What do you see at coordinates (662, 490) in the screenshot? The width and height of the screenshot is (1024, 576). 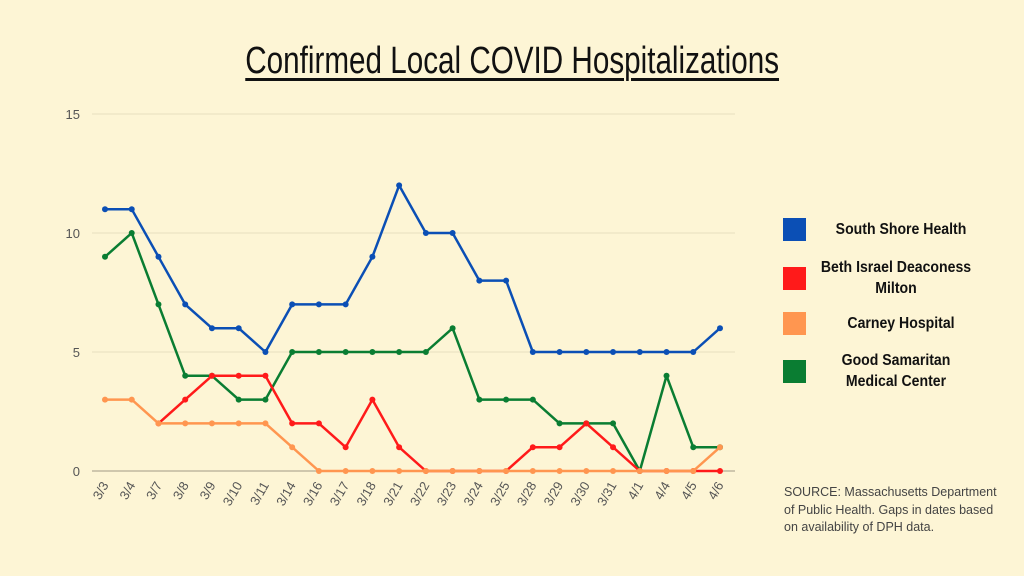 I see `x-tick-label: 4/4` at bounding box center [662, 490].